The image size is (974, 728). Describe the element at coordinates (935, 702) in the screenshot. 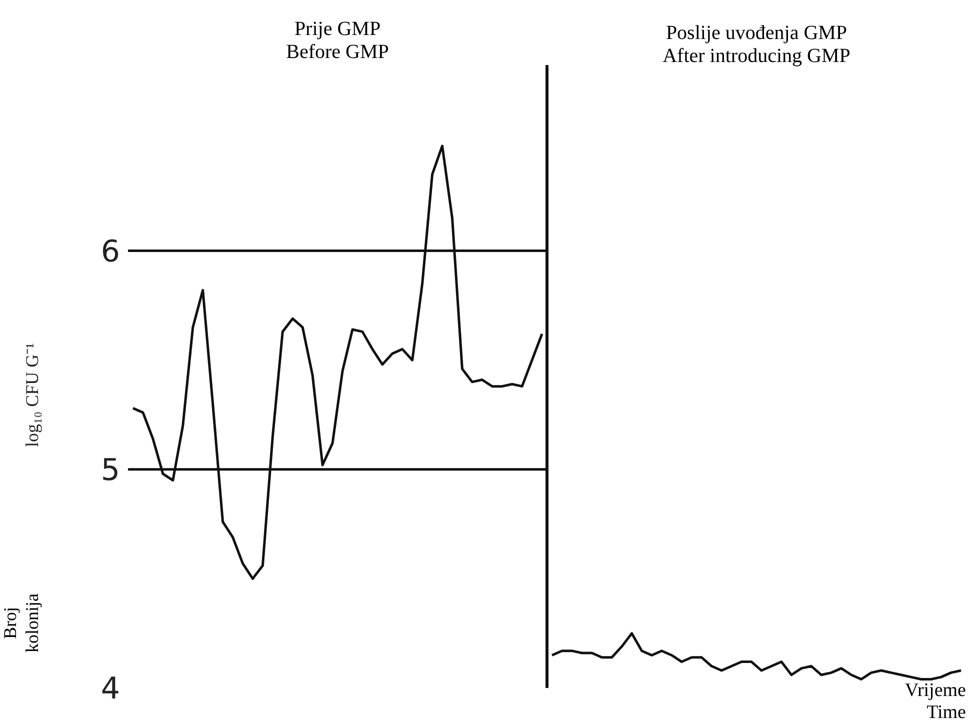

I see `x-axis-title: Vrijeme Time` at that location.